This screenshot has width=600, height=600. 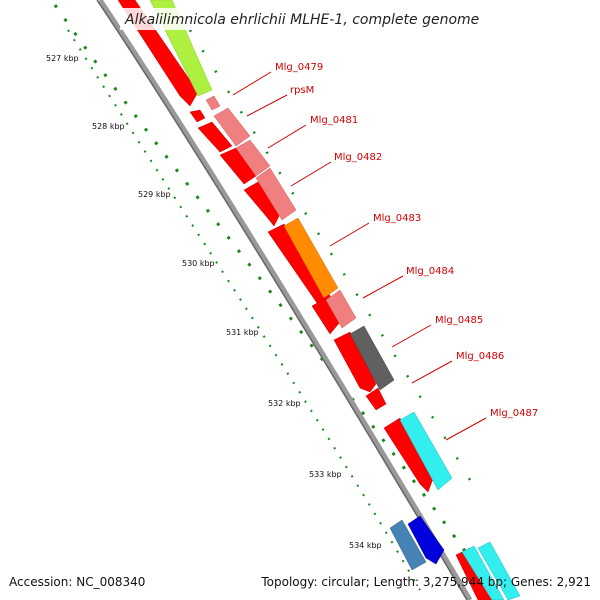 I want to click on tick-label: 528 kbp, so click(x=108, y=126).